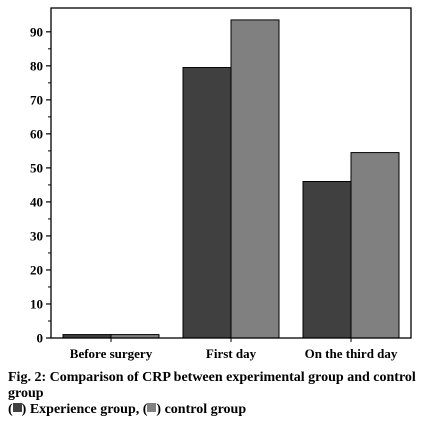 This screenshot has height=426, width=444. What do you see at coordinates (17, 407) in the screenshot?
I see `legend-swatch-experience` at bounding box center [17, 407].